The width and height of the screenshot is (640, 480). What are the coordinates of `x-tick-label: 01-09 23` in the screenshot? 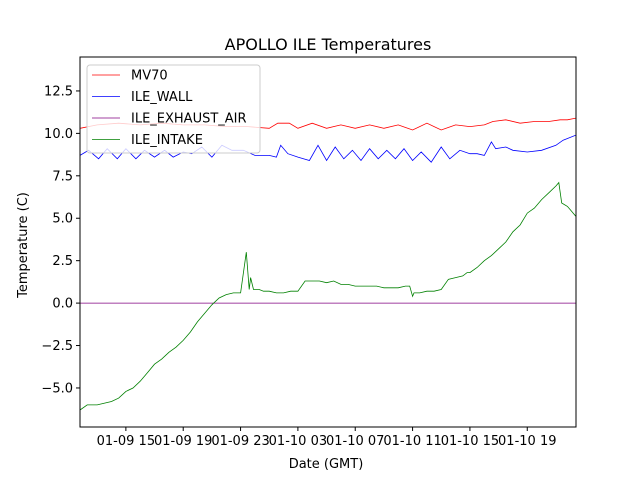 It's located at (240, 441).